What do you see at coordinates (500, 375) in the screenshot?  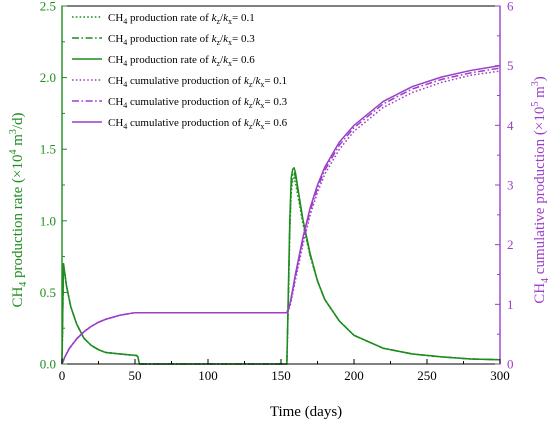 I see `x-tick-label: 300` at bounding box center [500, 375].